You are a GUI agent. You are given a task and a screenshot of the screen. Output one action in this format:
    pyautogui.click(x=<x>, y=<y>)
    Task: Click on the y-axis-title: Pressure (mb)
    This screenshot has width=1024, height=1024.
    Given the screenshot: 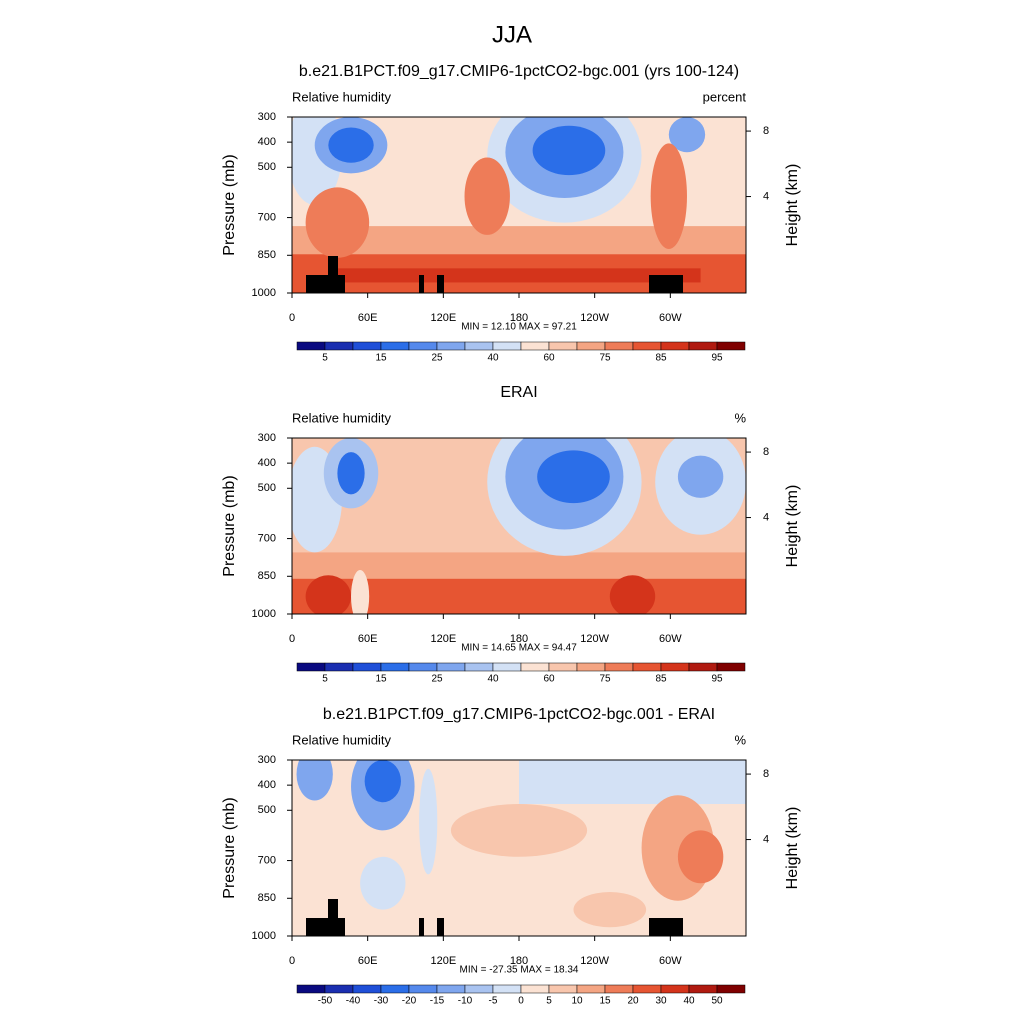 What is the action you would take?
    pyautogui.click(x=229, y=847)
    